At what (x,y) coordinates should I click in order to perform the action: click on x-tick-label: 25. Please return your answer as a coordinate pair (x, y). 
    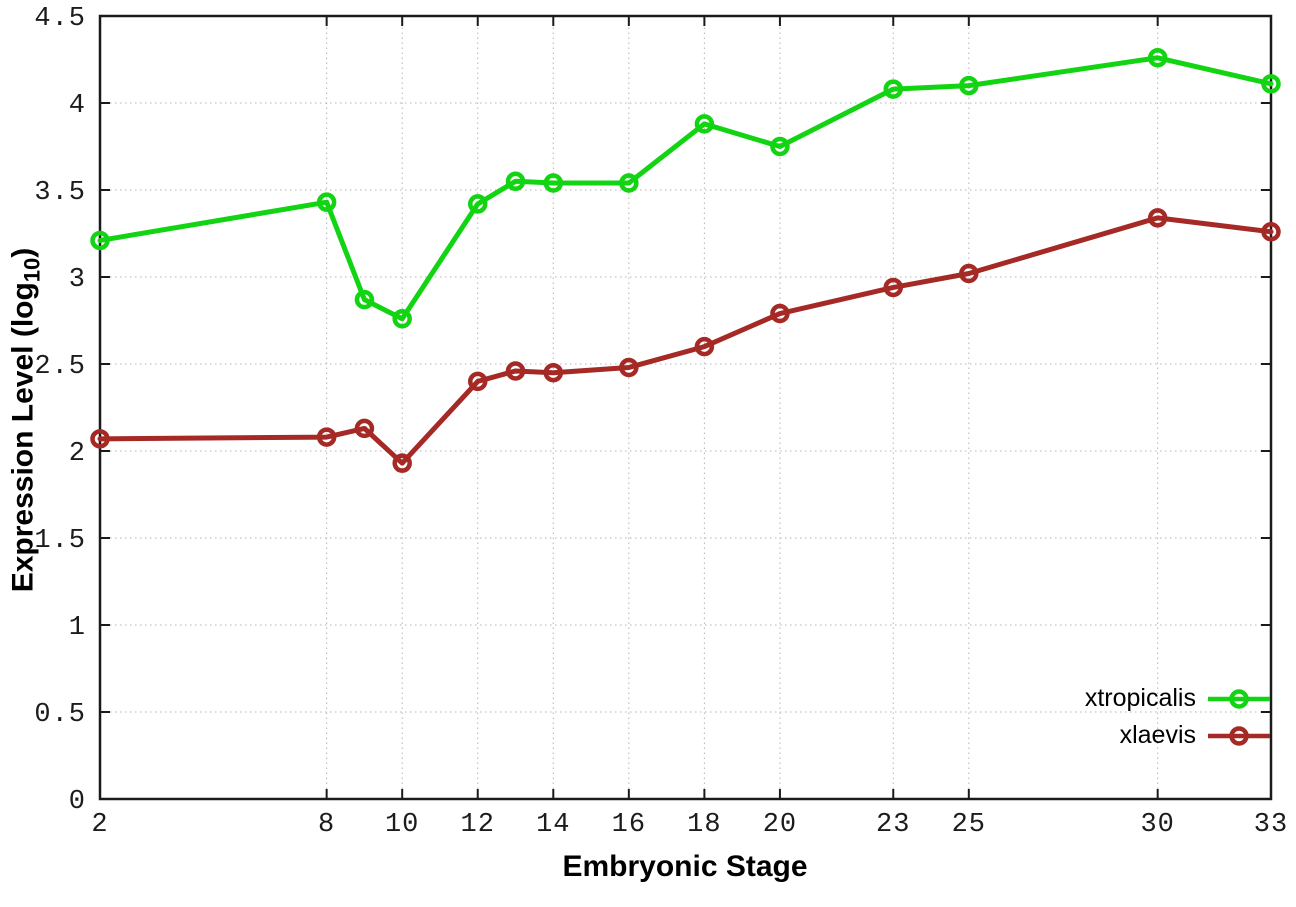
    Looking at the image, I should click on (969, 825).